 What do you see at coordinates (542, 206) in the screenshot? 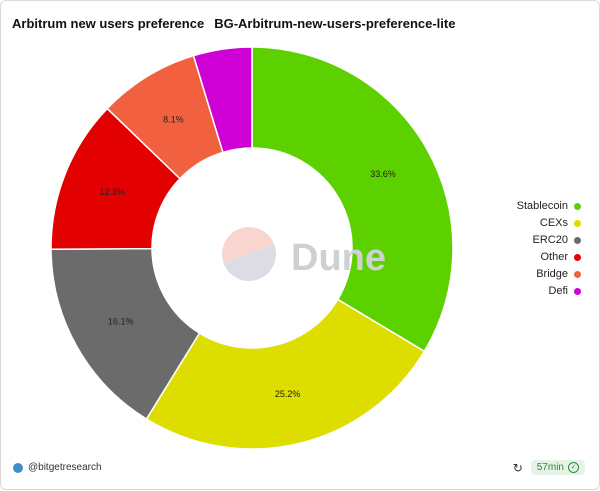
I see `legend-label: Stablecoin` at bounding box center [542, 206].